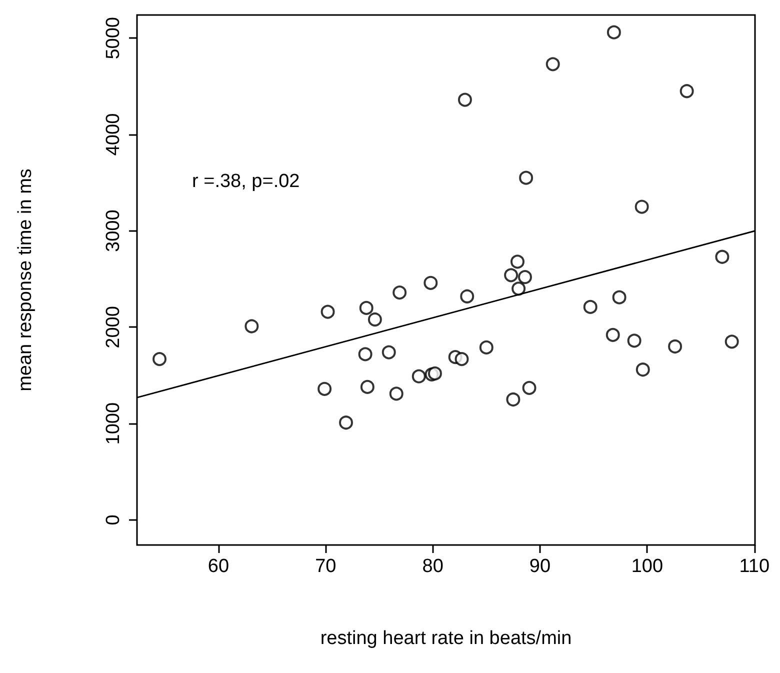 The width and height of the screenshot is (780, 673). Describe the element at coordinates (754, 566) in the screenshot. I see `x-tick-label: 110` at that location.